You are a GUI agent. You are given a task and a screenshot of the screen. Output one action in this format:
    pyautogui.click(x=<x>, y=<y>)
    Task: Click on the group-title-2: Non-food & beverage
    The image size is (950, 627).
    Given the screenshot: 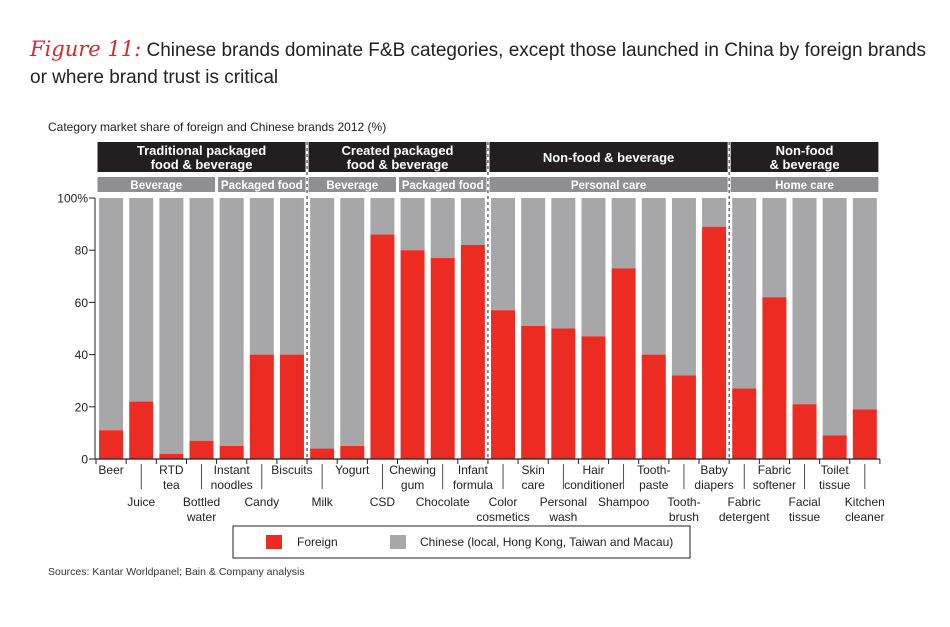 What is the action you would take?
    pyautogui.click(x=608, y=157)
    